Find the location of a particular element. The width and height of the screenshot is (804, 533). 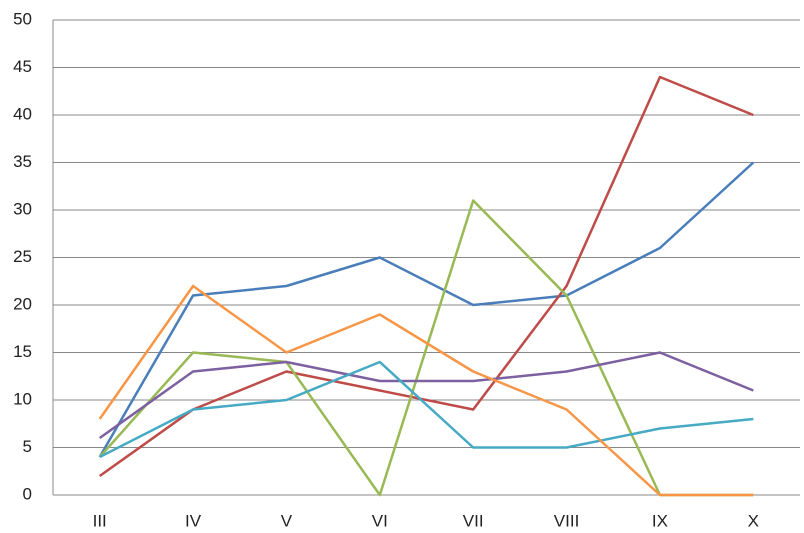

y-tick-label: 5 is located at coordinates (27, 446).